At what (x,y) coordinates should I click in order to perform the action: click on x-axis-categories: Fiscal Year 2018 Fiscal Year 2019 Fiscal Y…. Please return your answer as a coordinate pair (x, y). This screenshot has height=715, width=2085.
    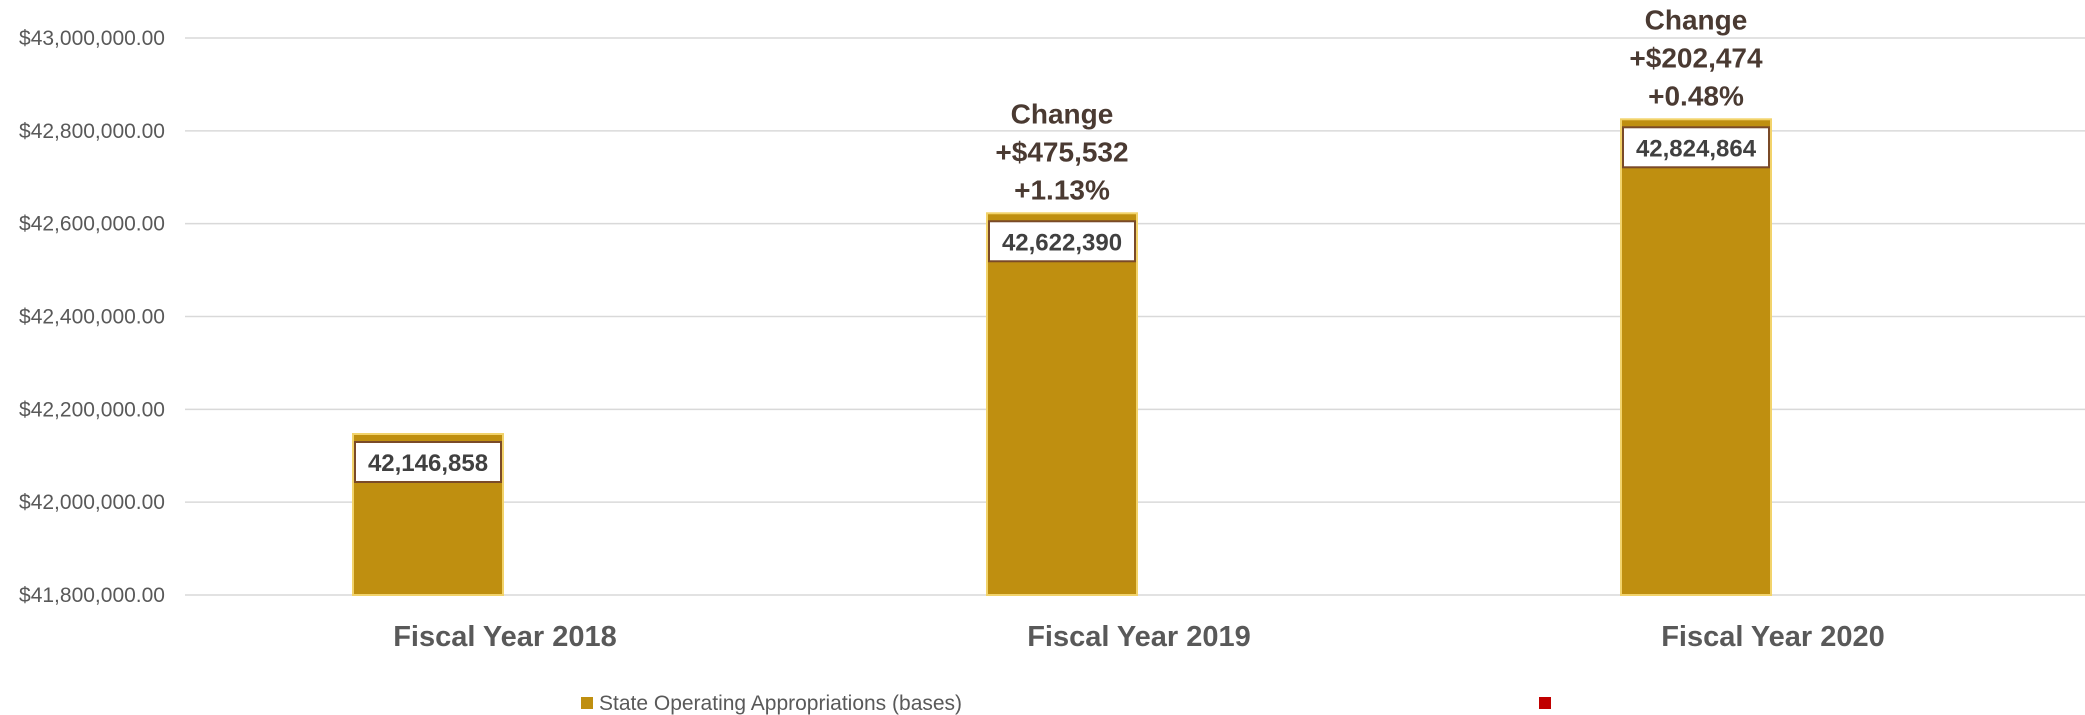
    Looking at the image, I should click on (1139, 637).